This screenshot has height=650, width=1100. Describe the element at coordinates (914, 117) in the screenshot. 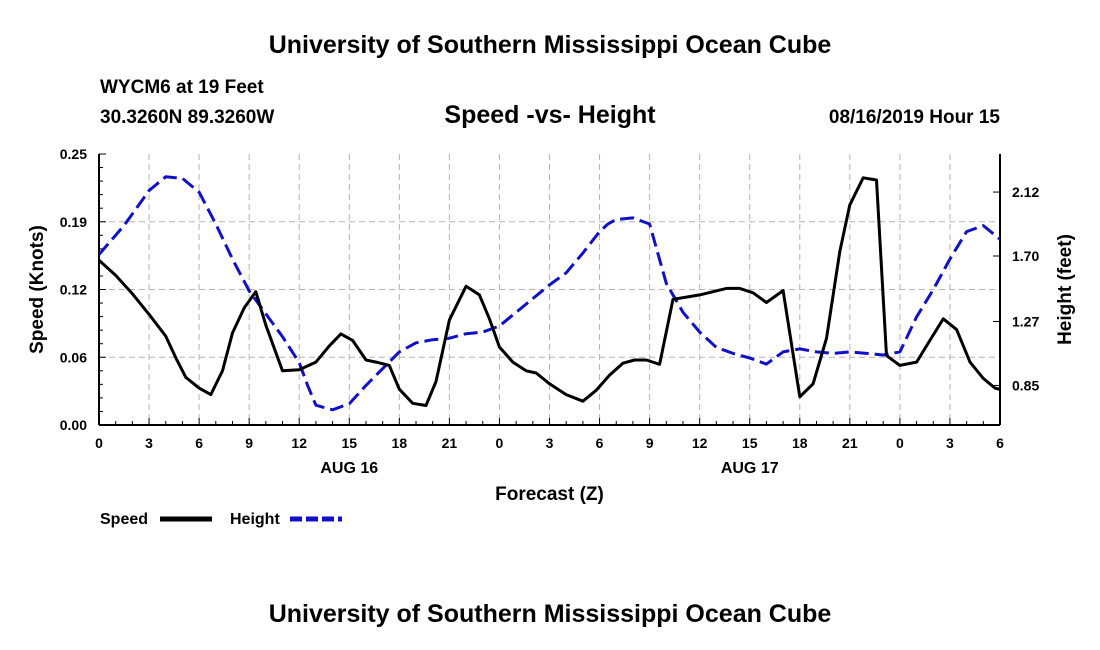

I see `forecast-date: 08/16/2019 Hour 15` at that location.